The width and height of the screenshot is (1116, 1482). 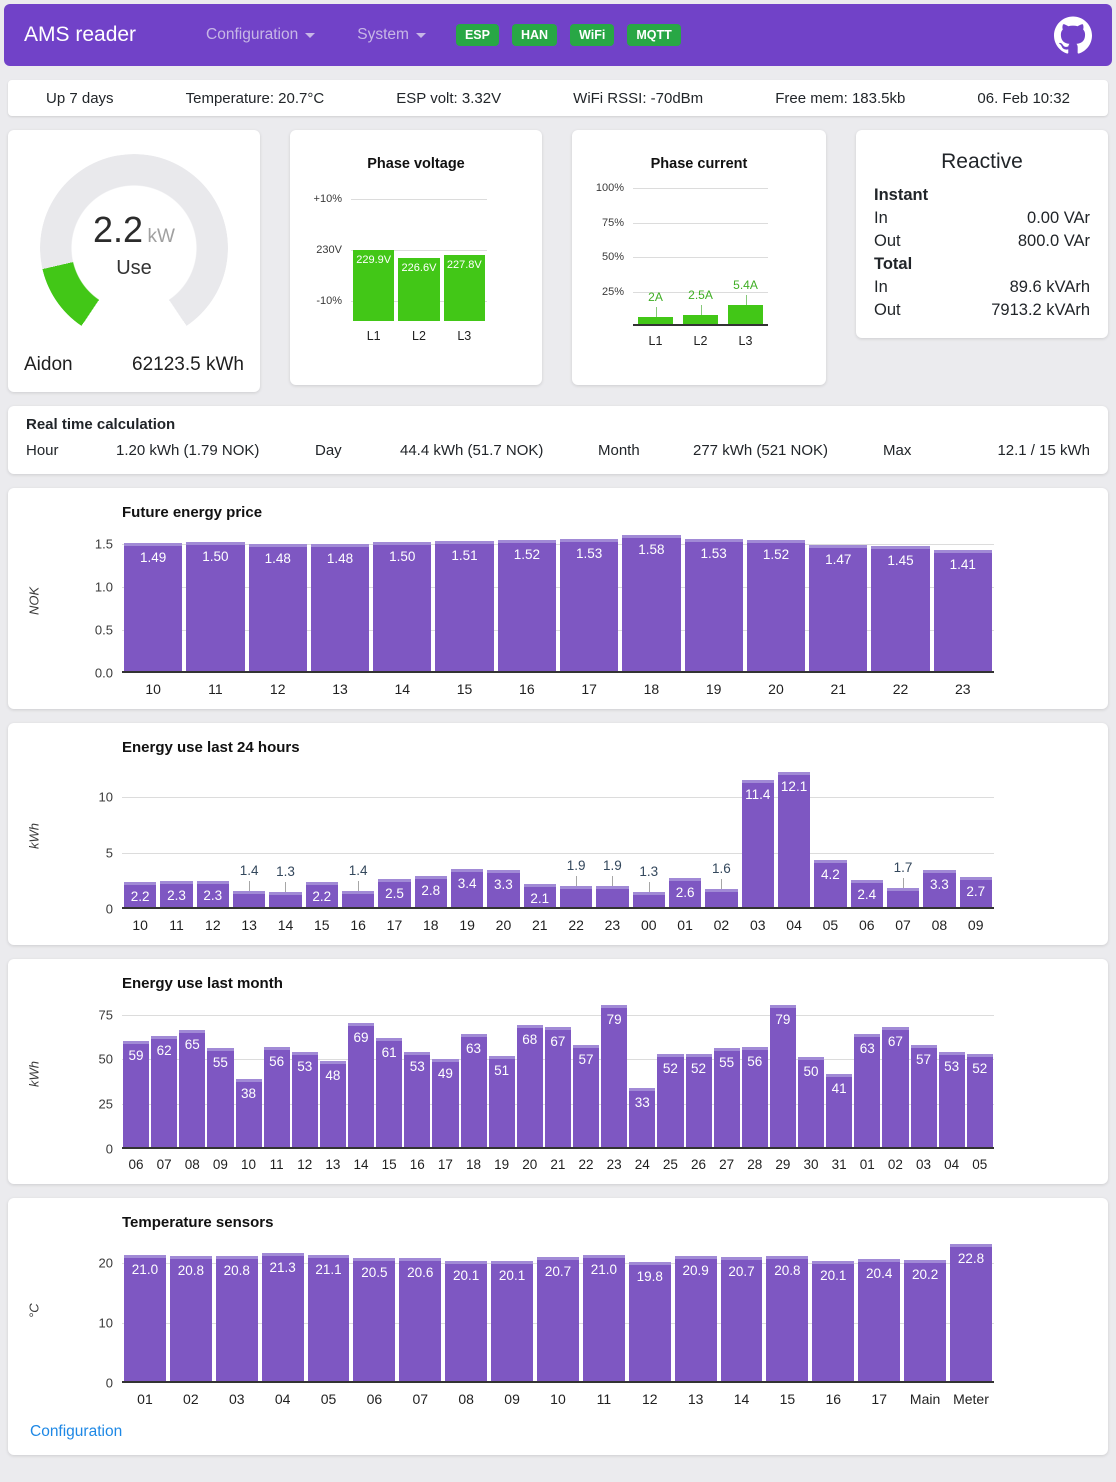 What do you see at coordinates (188, 364) in the screenshot?
I see `meter-total: 62123.5 kWh` at bounding box center [188, 364].